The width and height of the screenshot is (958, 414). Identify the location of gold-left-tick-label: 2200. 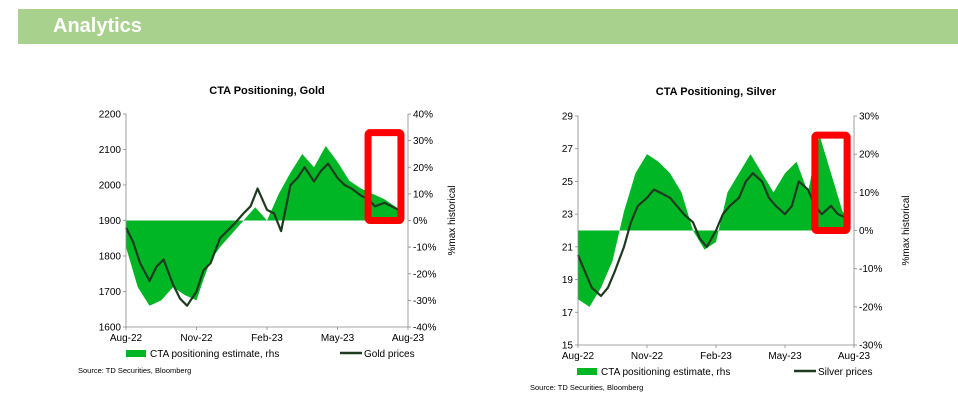
(110, 115).